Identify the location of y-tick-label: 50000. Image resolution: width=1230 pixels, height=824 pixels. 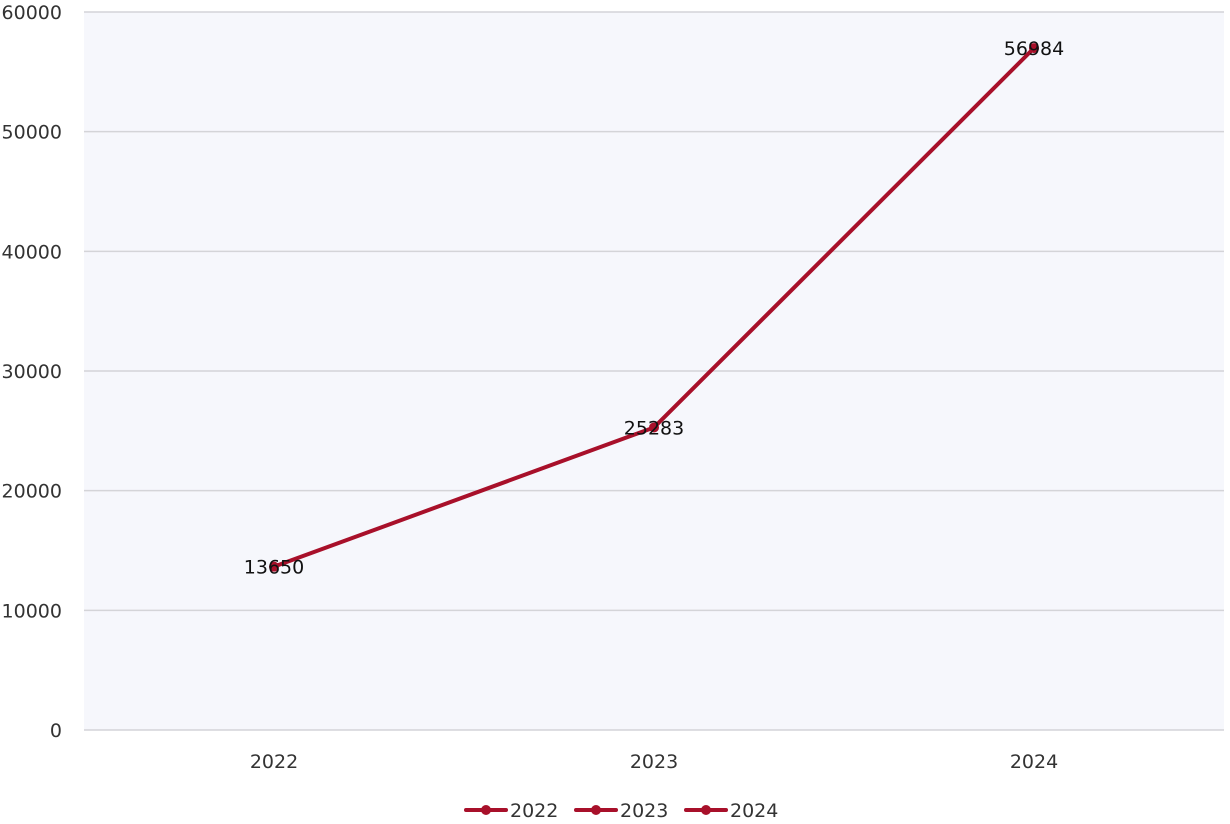
(32, 133).